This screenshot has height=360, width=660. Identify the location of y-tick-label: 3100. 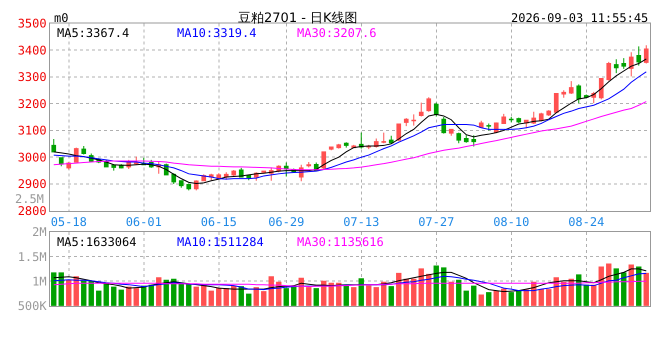
(32, 131).